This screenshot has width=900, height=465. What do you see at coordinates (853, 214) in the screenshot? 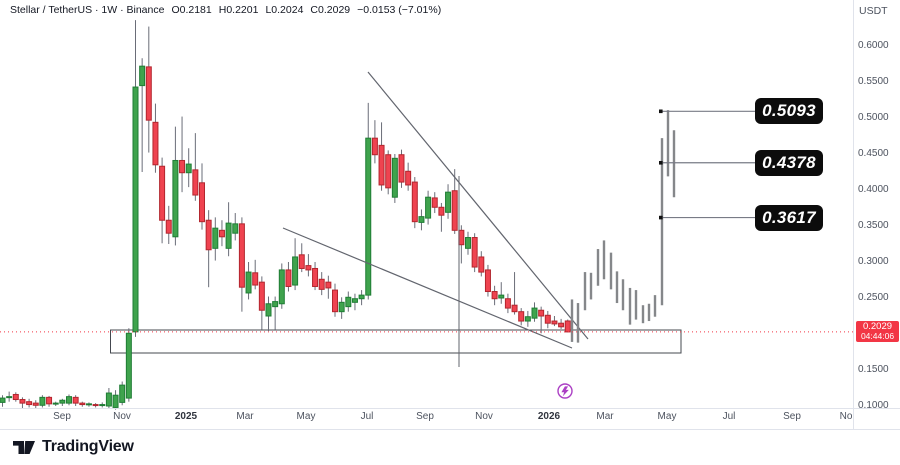
I see `price-axis-separator` at bounding box center [853, 214].